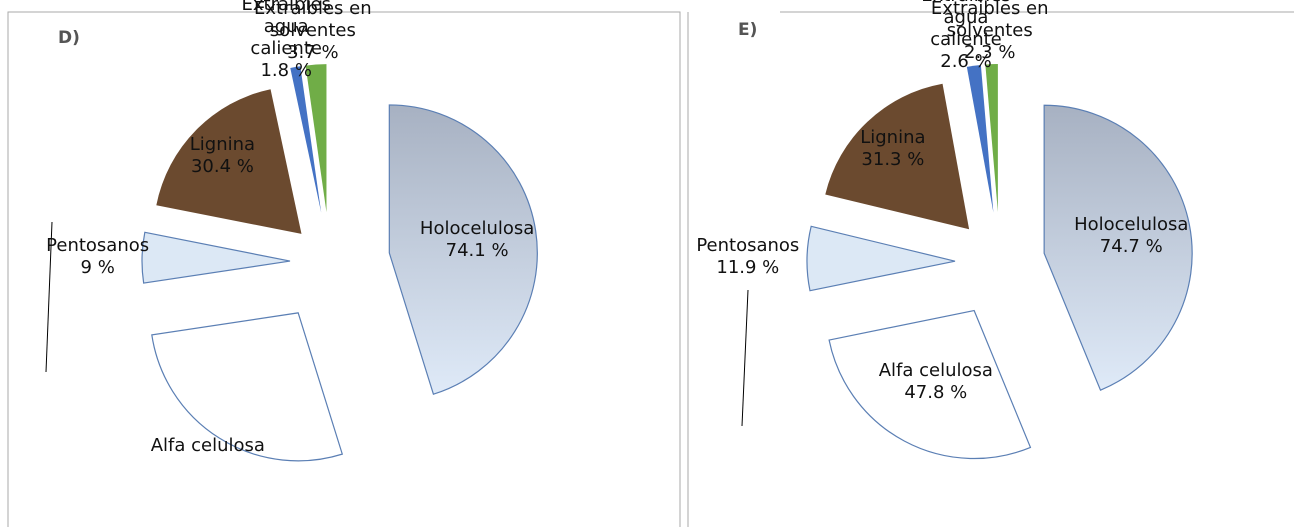 The height and width of the screenshot is (527, 1294). What do you see at coordinates (313, 53) in the screenshot?
I see `value-label: 3.7 %` at bounding box center [313, 53].